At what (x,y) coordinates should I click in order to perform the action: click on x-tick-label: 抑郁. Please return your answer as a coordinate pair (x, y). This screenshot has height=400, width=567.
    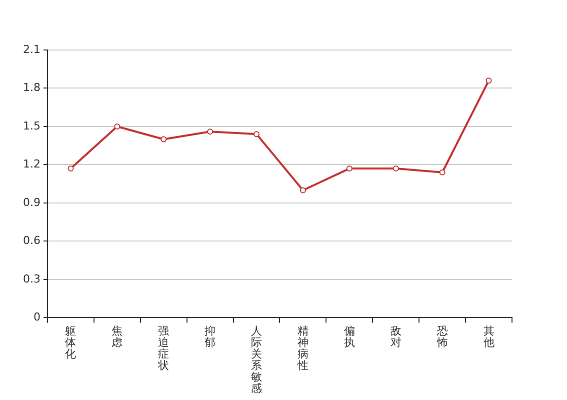
    Looking at the image, I should click on (210, 336).